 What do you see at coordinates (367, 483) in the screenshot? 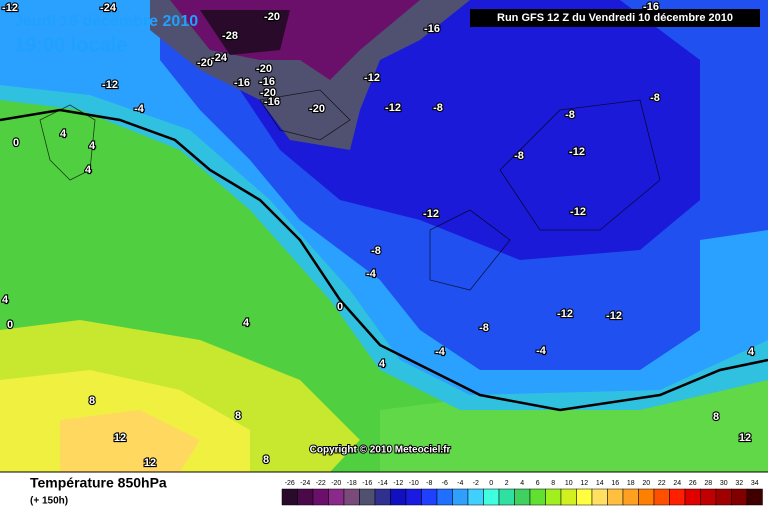
I see `colorbar-tick-label: -16` at bounding box center [367, 483].